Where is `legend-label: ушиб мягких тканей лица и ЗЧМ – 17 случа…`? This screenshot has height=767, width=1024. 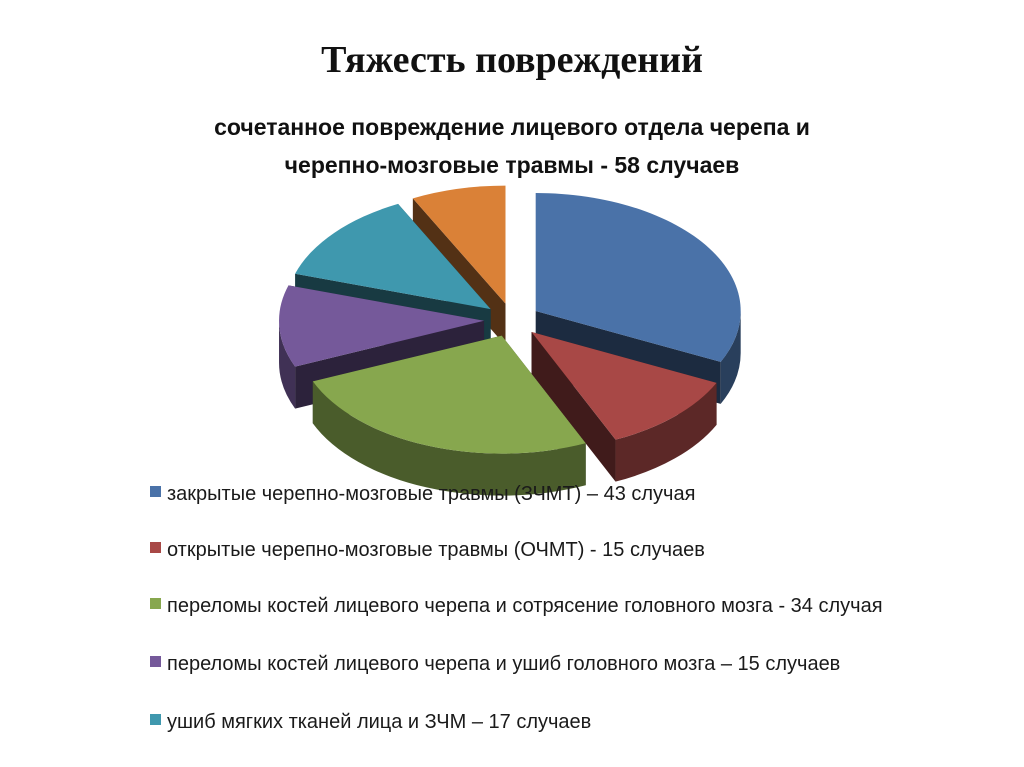 legend-label: ушиб мягких тканей лица и ЗЧМ – 17 случа… is located at coordinates (379, 722).